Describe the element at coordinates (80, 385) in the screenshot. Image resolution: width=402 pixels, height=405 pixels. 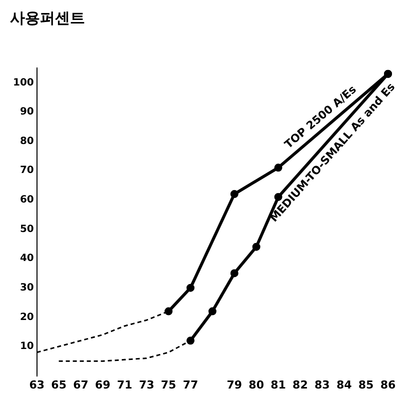
I see `x-tick-label: 67` at that location.